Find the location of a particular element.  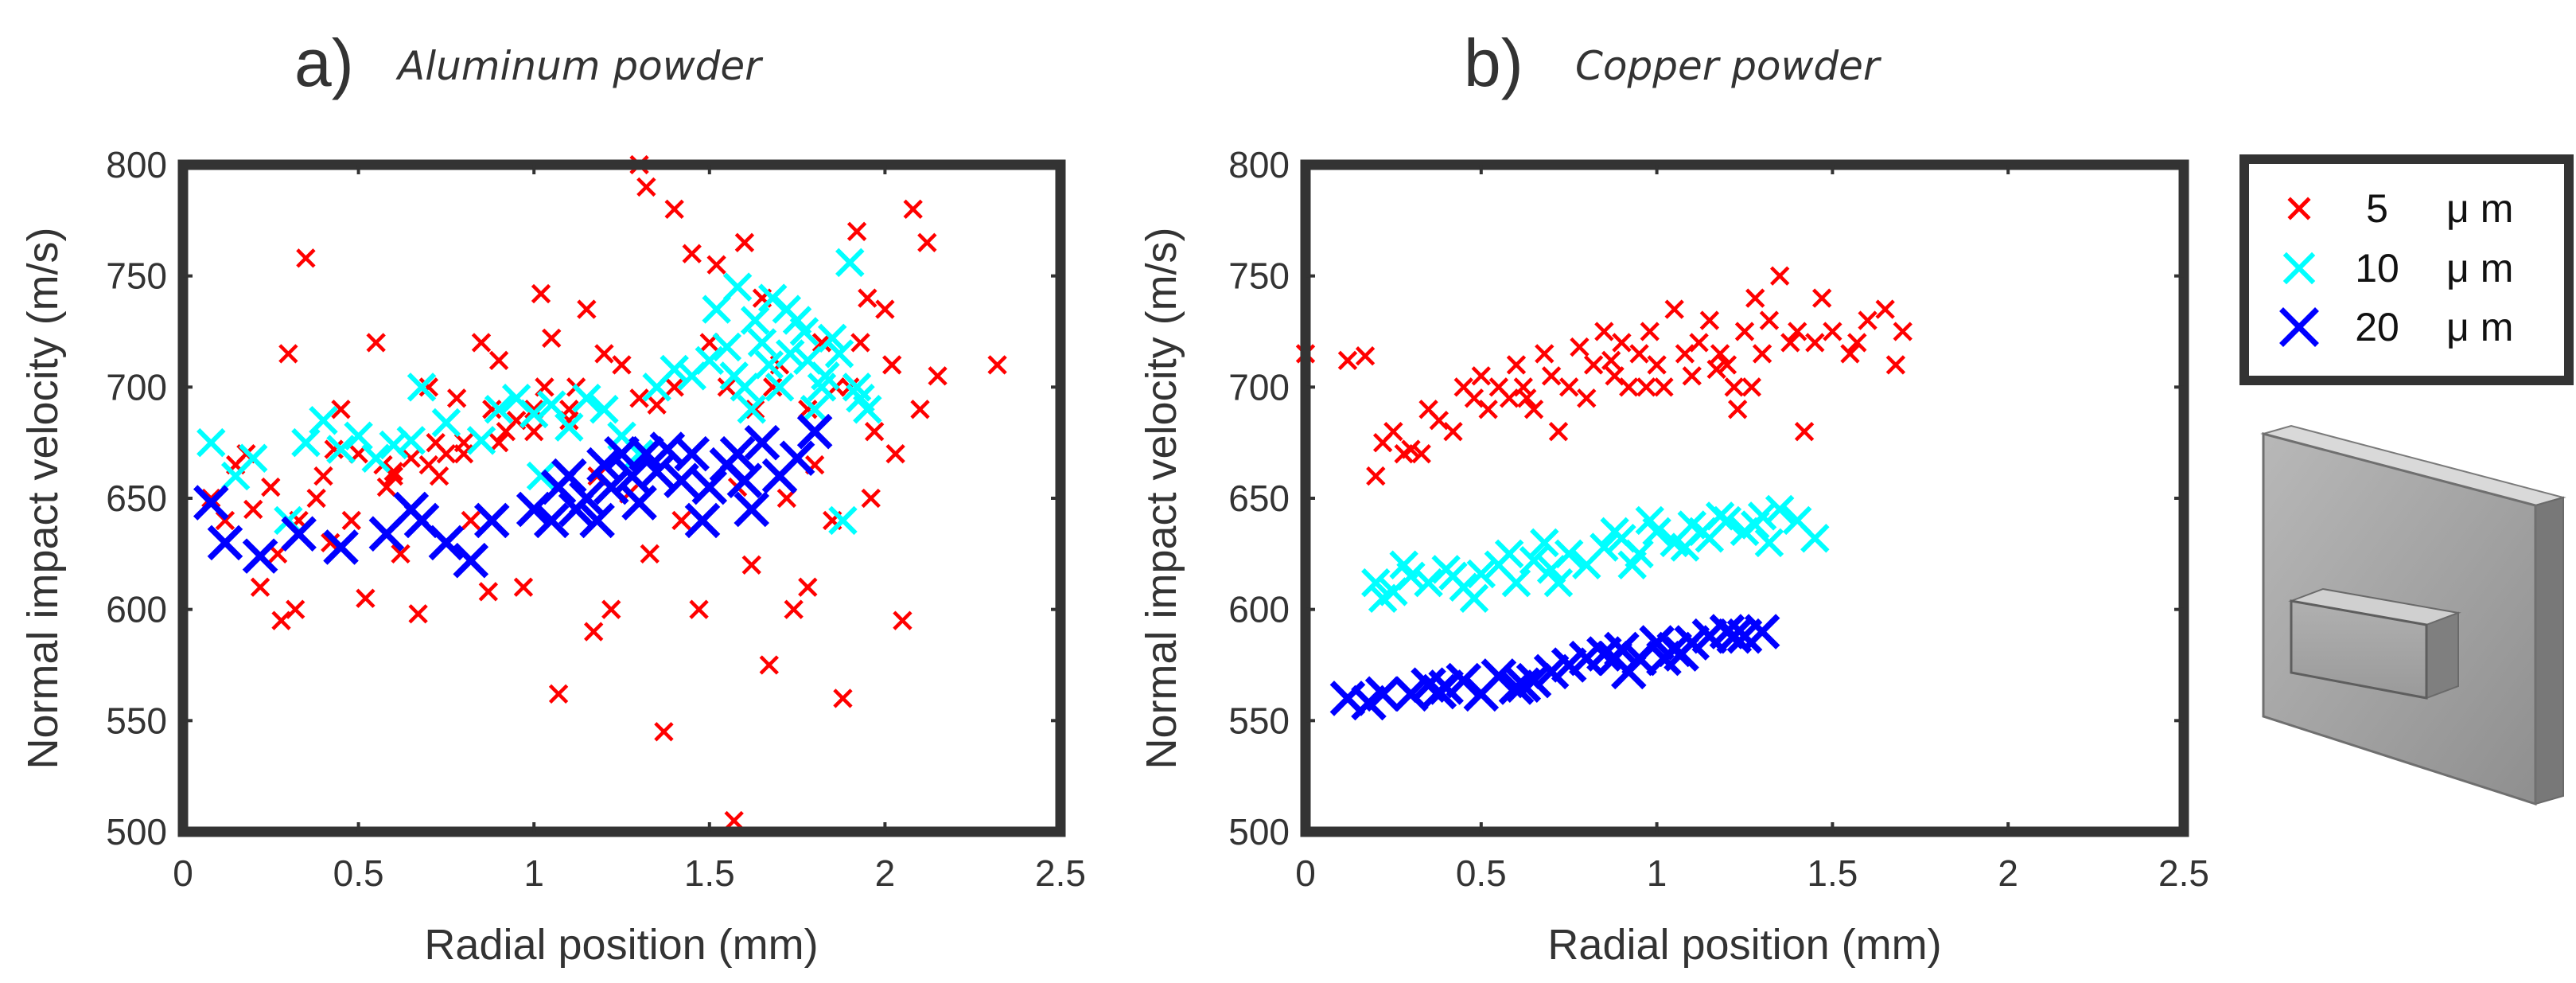

panel-b-ytick-label: 550 is located at coordinates (1259, 720).